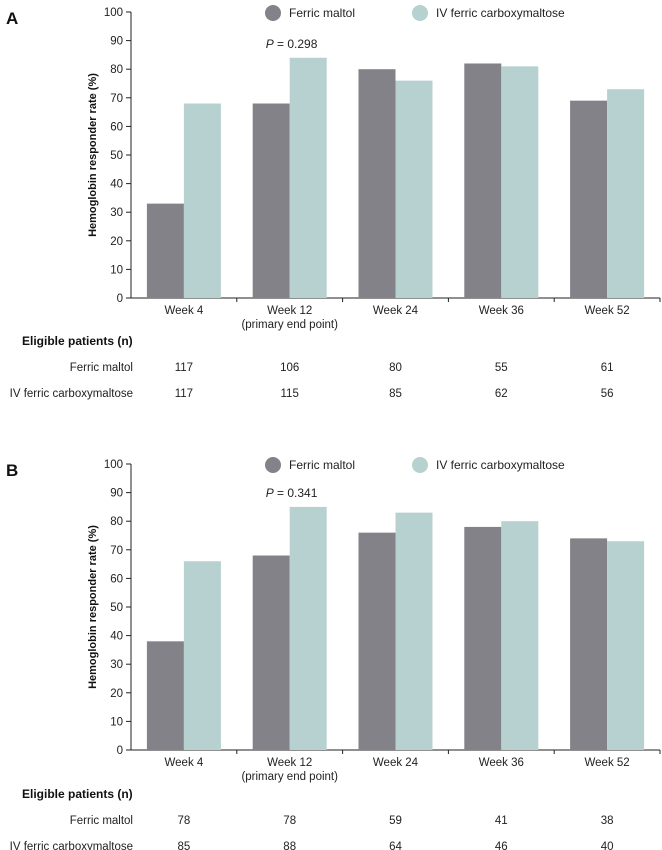 The width and height of the screenshot is (662, 850). What do you see at coordinates (12, 18) in the screenshot?
I see `panel-letter: A` at bounding box center [12, 18].